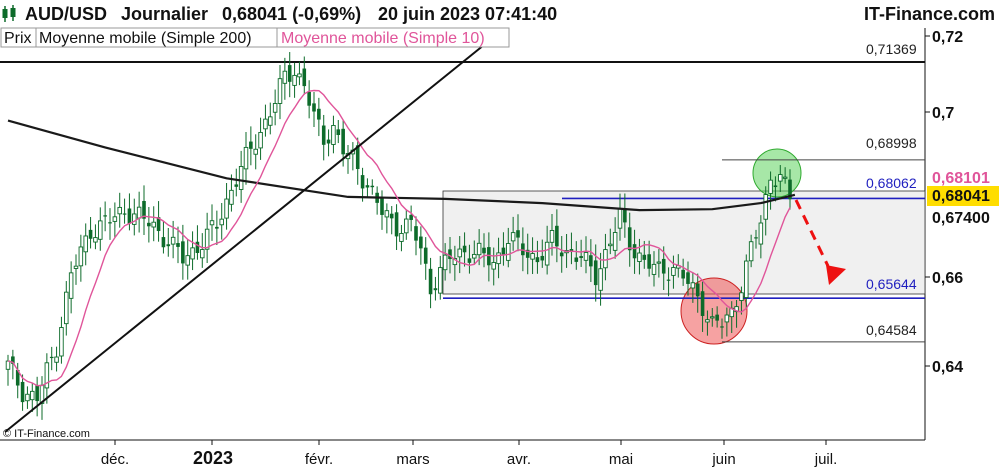 The height and width of the screenshot is (469, 1001). I want to click on y-tick-066: 0,66, so click(947, 278).